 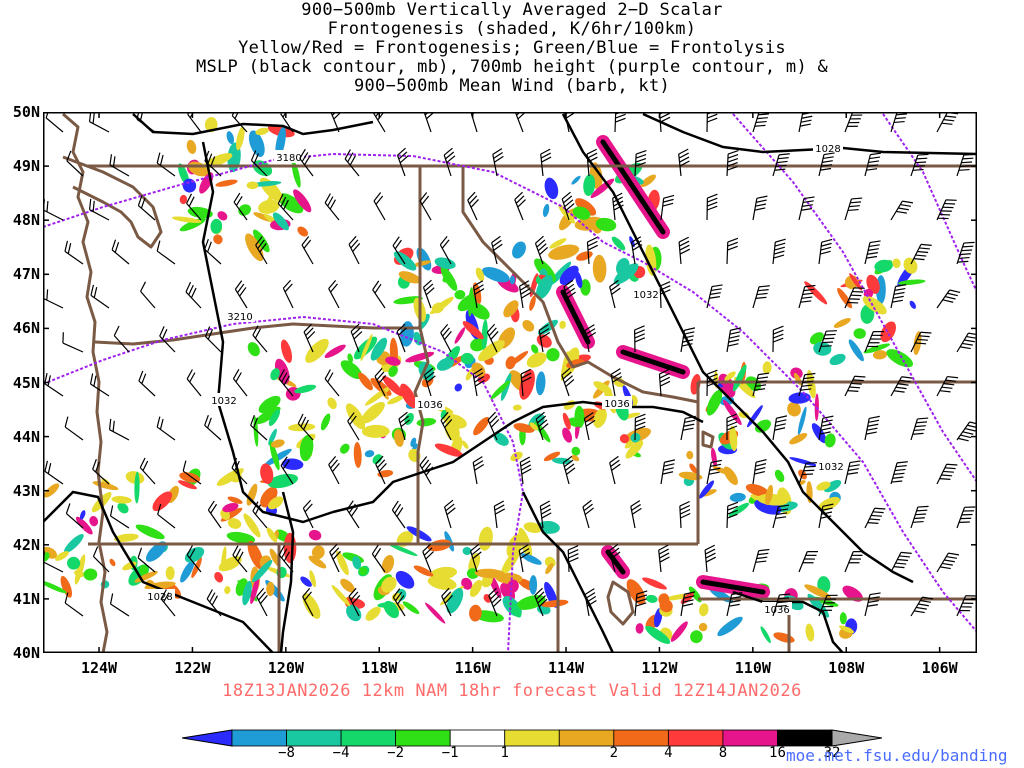 I want to click on mslp-label: 1032, so click(x=830, y=467).